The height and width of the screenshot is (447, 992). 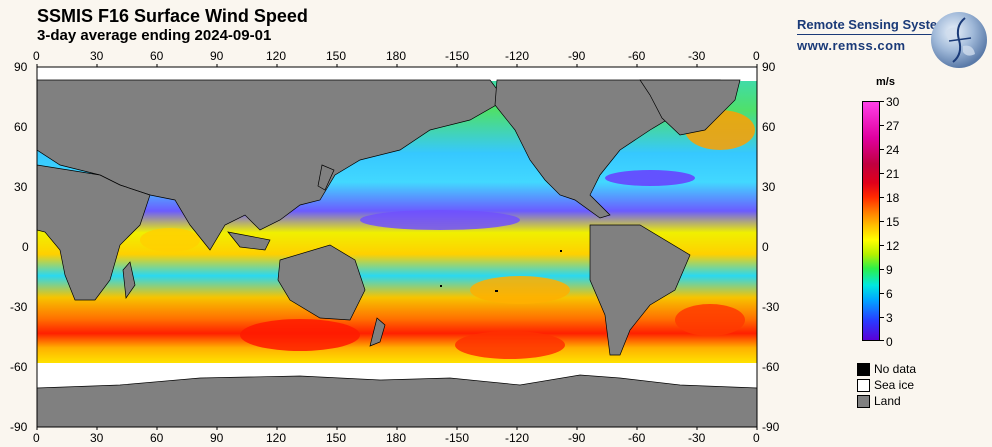 I want to click on lon-tick-top: 180, so click(x=396, y=56).